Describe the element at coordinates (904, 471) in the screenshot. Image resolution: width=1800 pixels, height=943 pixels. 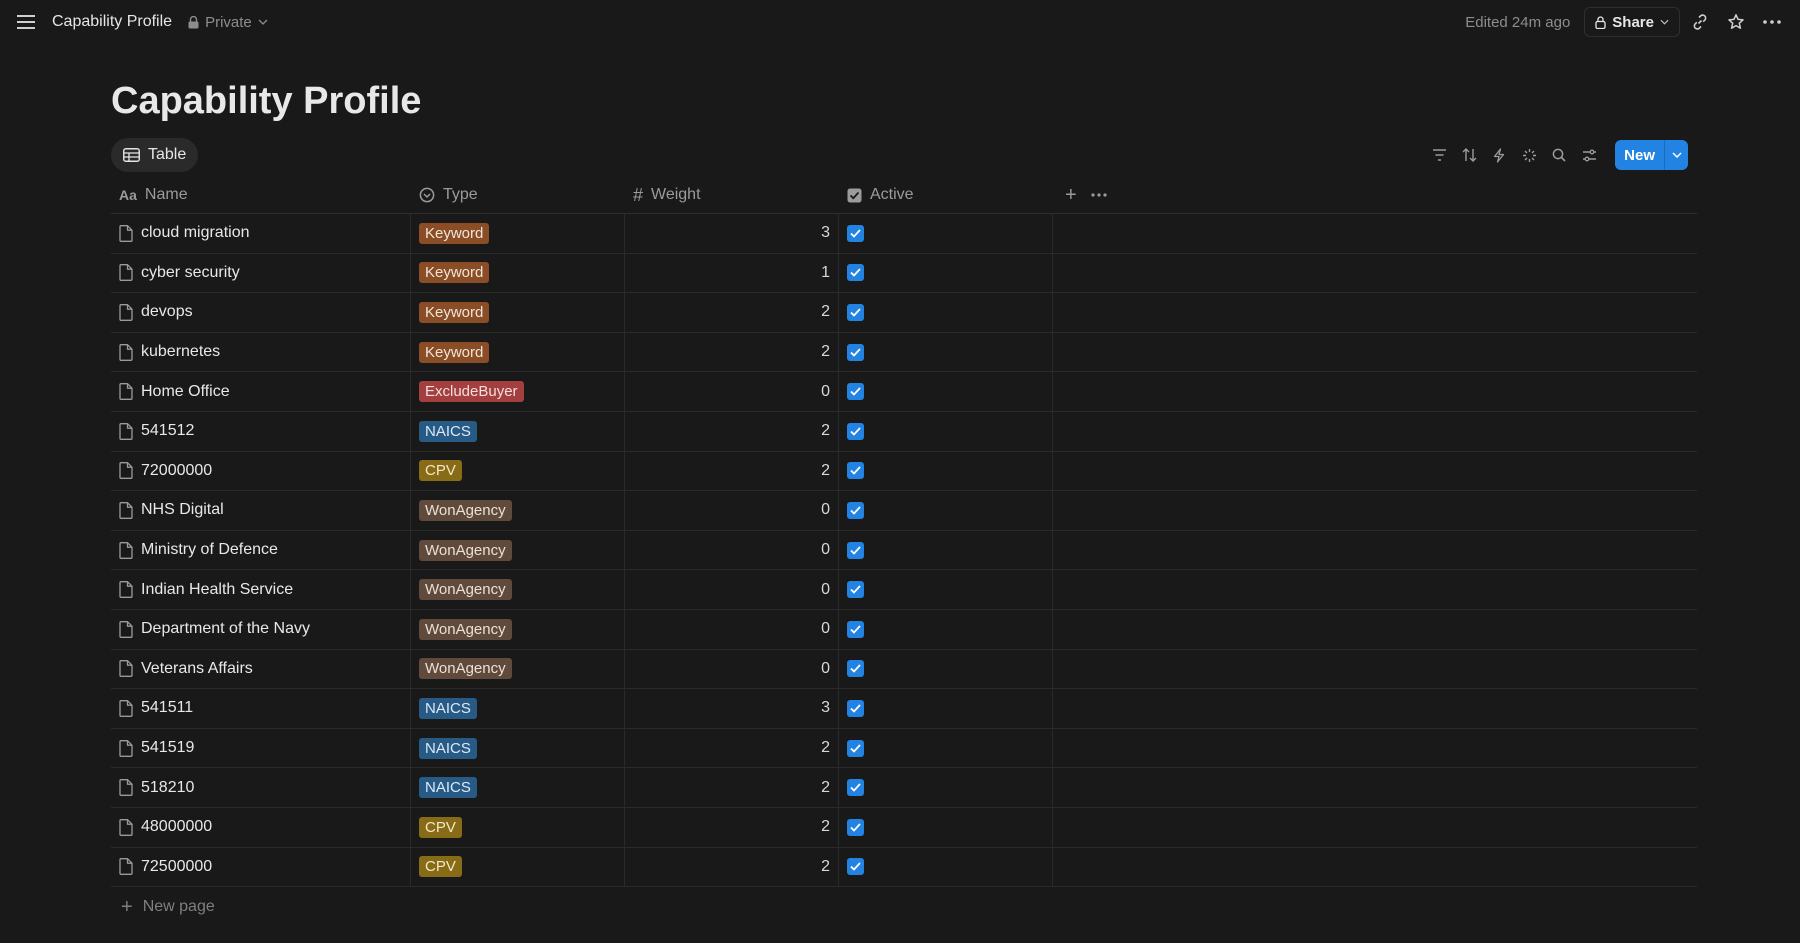
I see `table-row: 72000000 CPV 2` at that location.